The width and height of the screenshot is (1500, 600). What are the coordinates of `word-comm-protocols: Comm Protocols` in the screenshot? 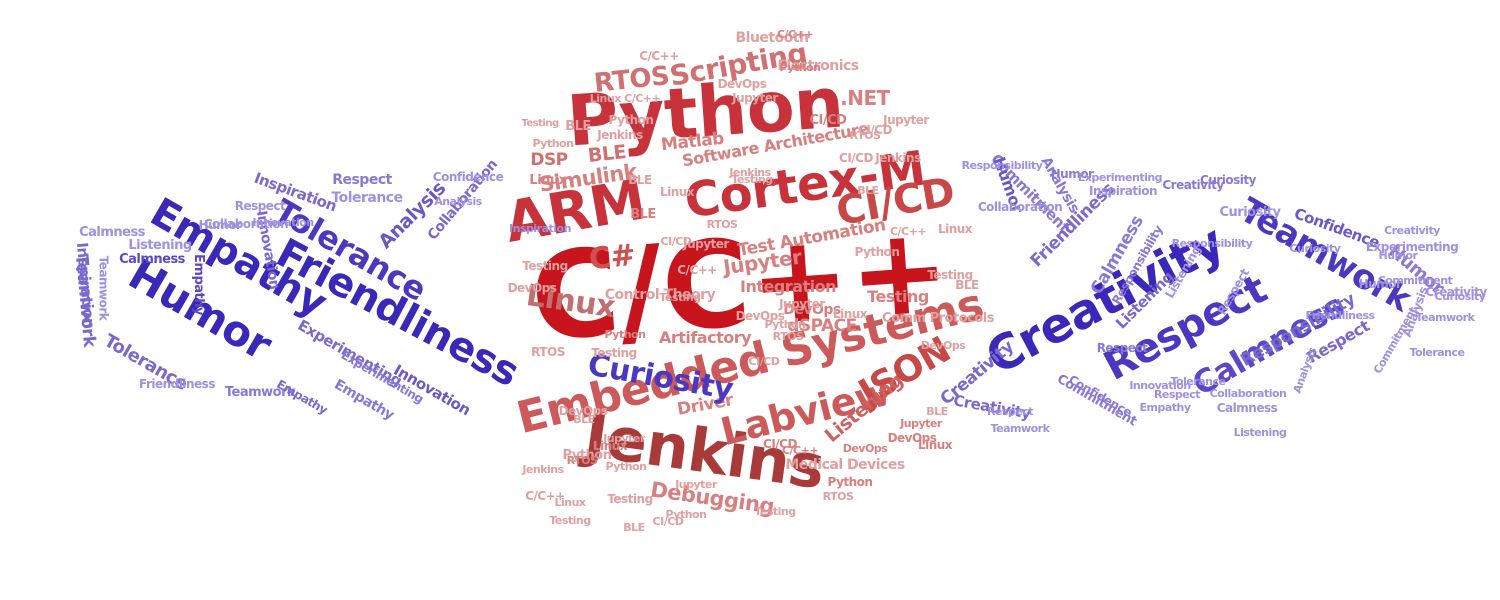 It's located at (938, 318).